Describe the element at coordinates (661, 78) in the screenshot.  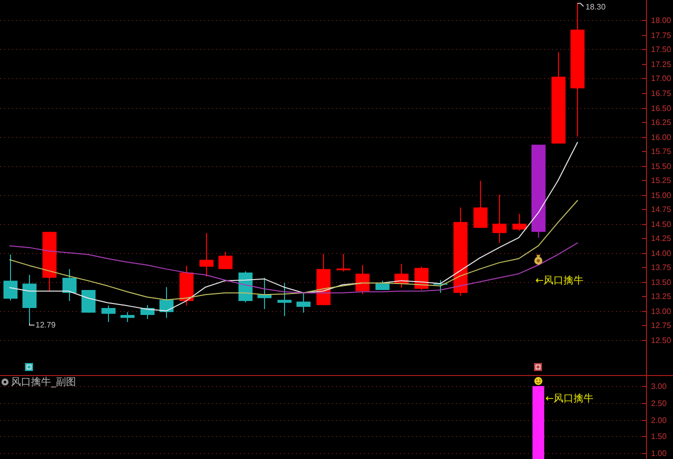
I see `y-tick-label: 17.00` at that location.